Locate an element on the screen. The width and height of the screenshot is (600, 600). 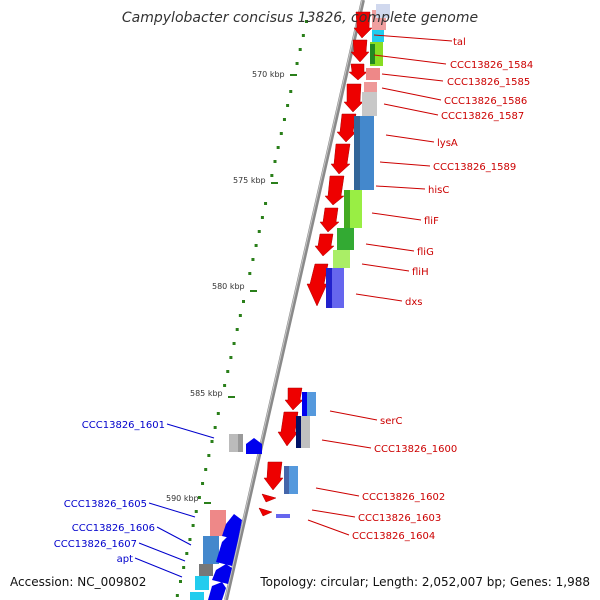
tick-575: 575 kbp is located at coordinates (255, 180).